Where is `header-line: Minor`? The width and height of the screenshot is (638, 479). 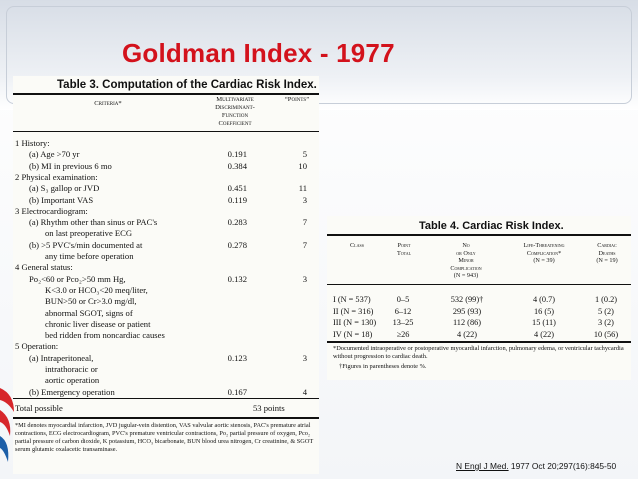
header-line: Minor is located at coordinates (466, 260).